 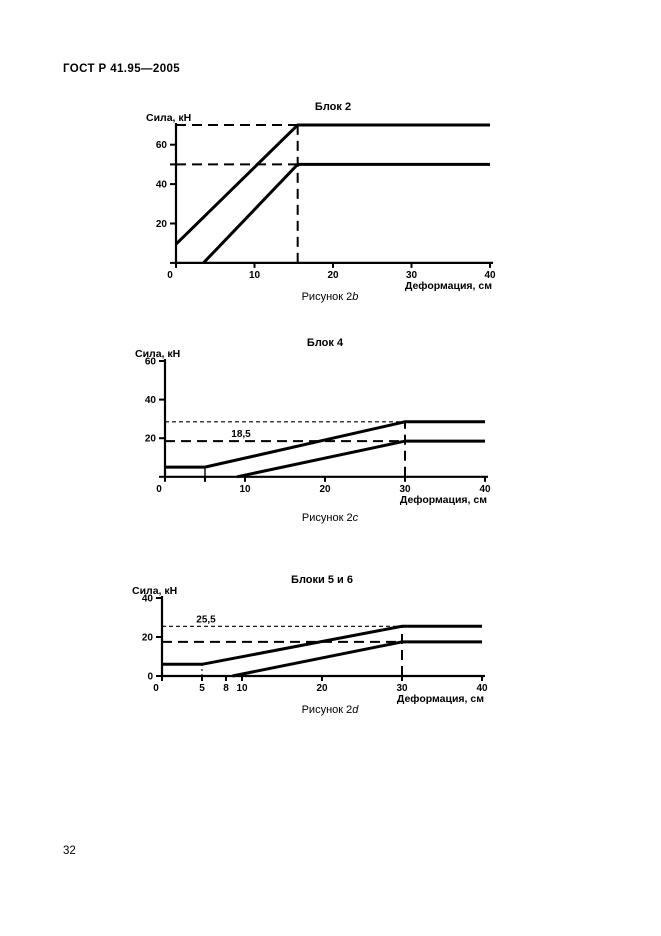 What do you see at coordinates (202, 688) in the screenshot?
I see `x-tick-label: 5` at bounding box center [202, 688].